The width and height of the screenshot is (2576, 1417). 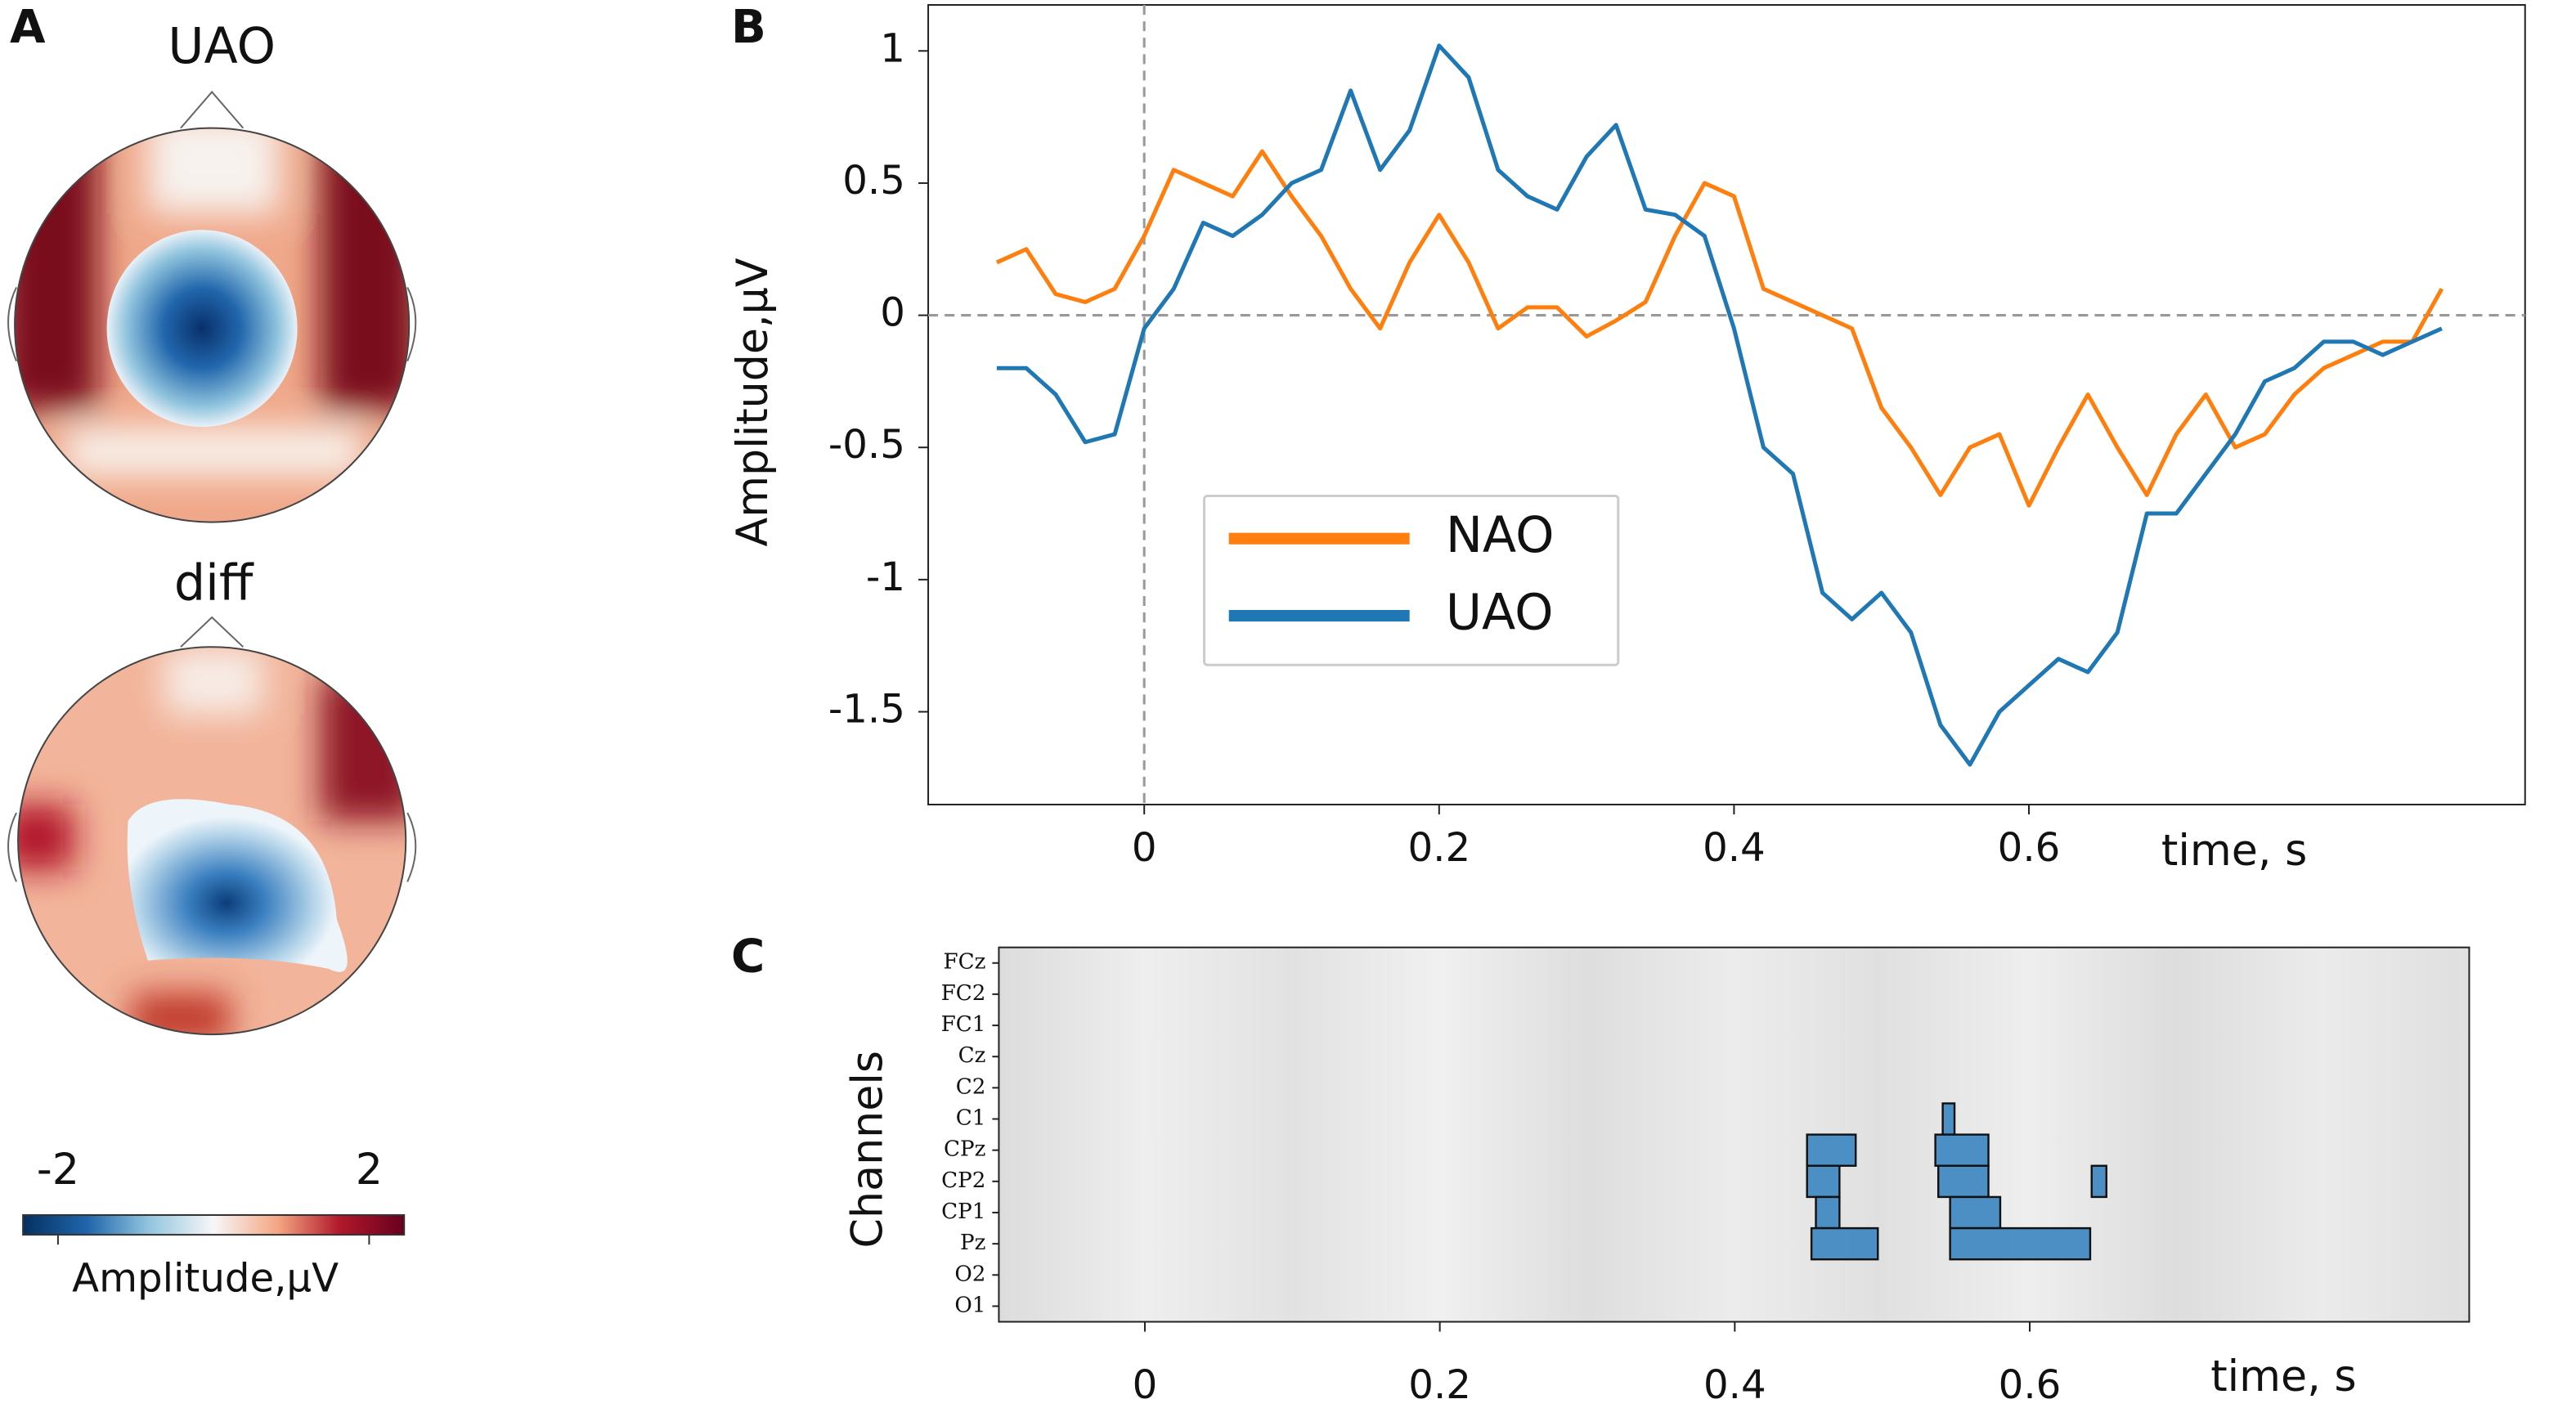 I want to click on channel-label: C2, so click(x=971, y=1086).